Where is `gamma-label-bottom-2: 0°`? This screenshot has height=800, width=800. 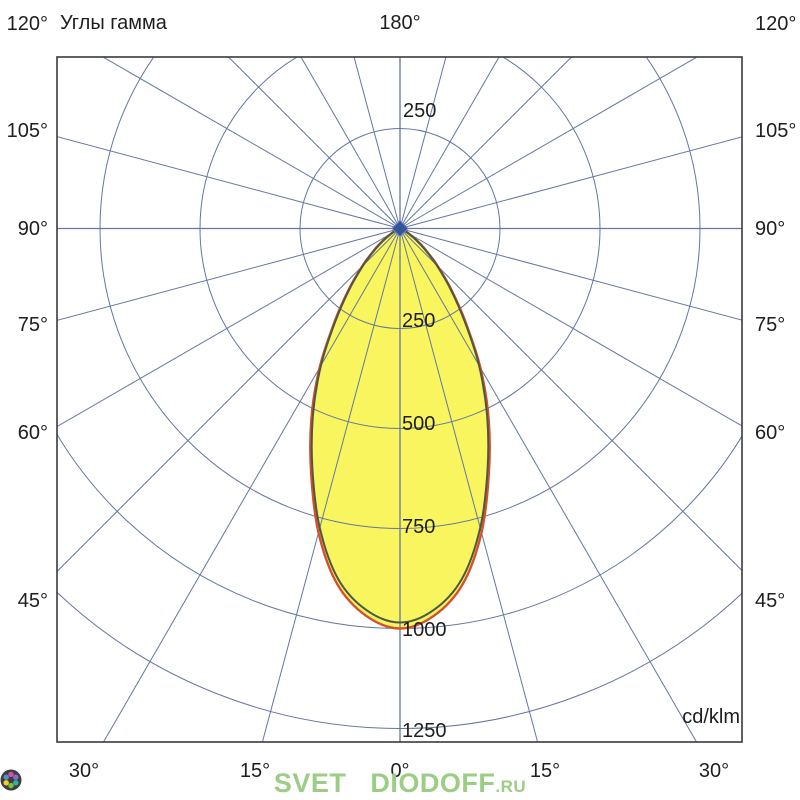 gamma-label-bottom-2: 0° is located at coordinates (399, 771).